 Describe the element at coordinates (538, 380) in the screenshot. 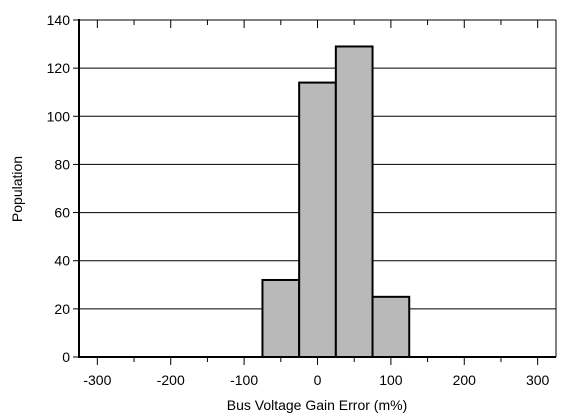

I see `x-tick-label-300: 300` at that location.